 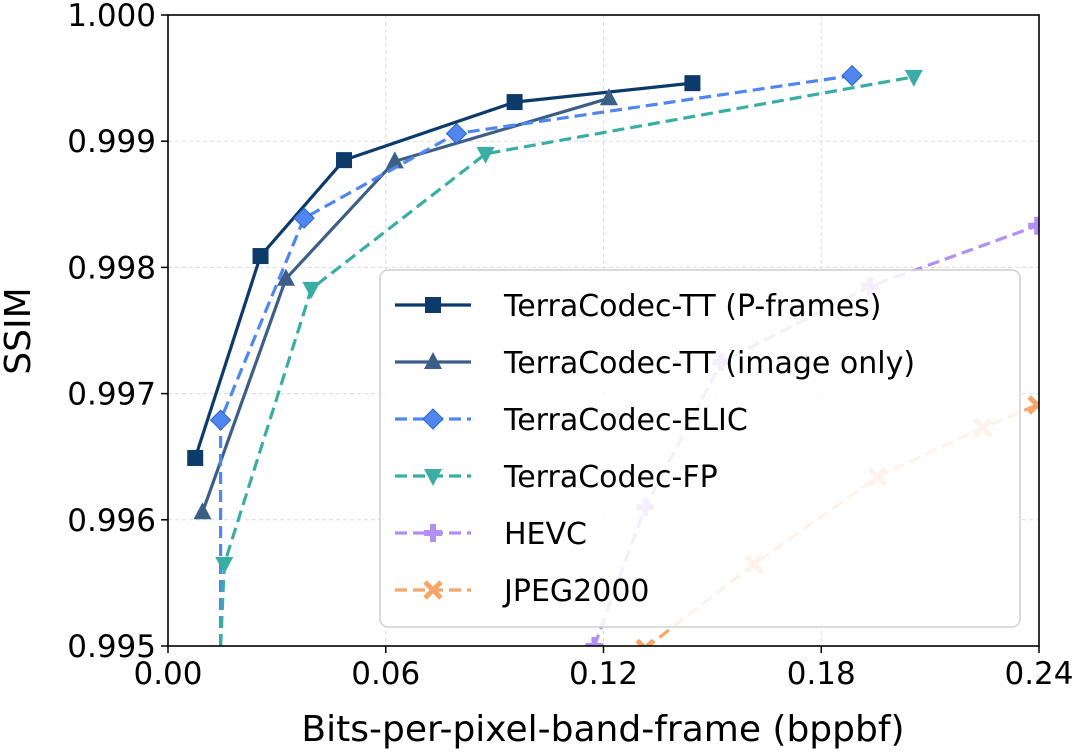 I want to click on legend-label: HEVC, so click(x=545, y=534).